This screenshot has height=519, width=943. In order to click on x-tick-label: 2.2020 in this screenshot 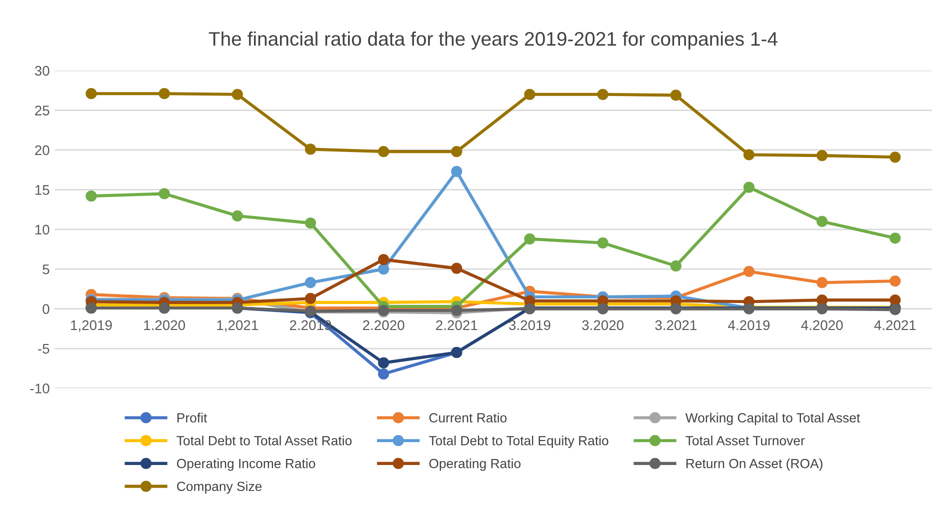, I will do `click(383, 325)`.